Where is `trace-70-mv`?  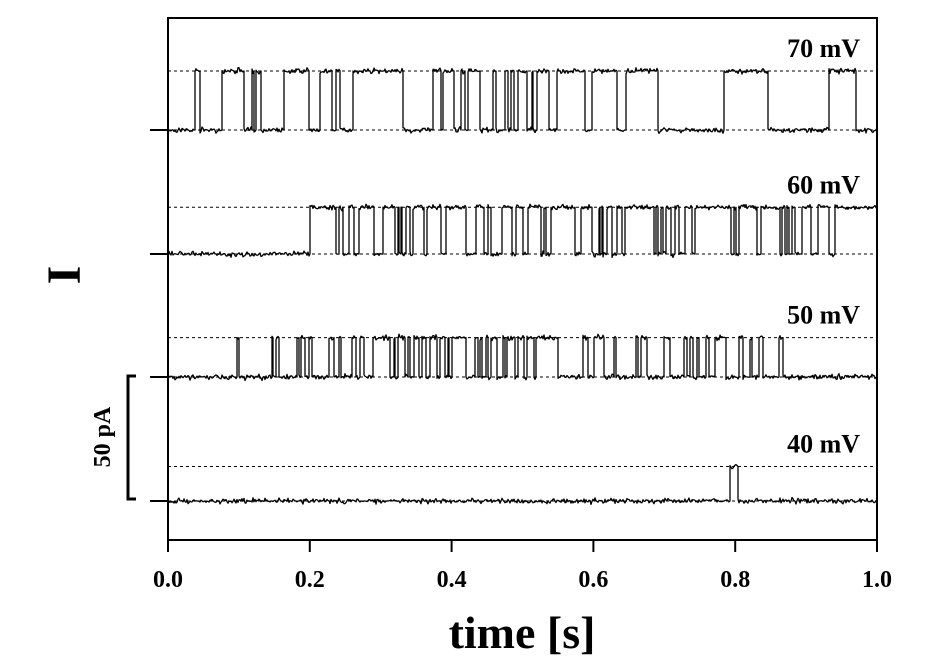 trace-70-mv is located at coordinates (522, 100).